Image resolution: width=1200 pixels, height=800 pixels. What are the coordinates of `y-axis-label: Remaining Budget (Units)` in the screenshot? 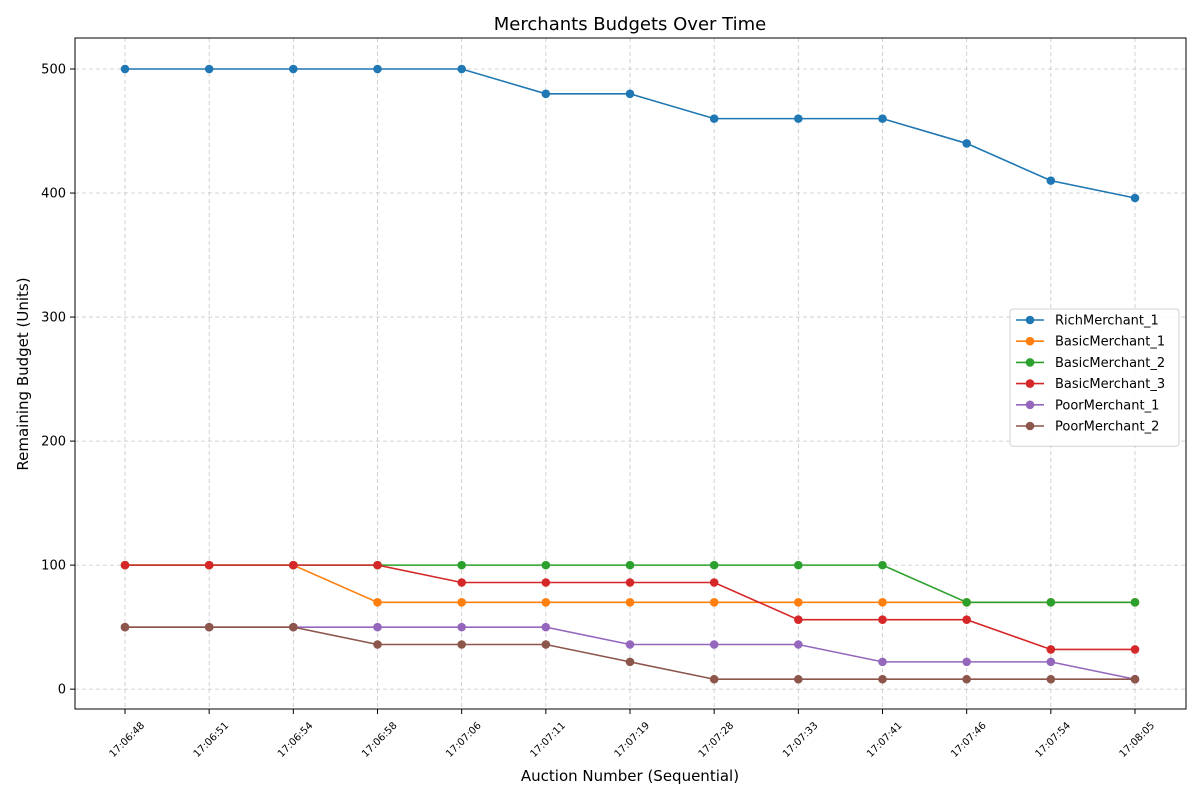 It's located at (23, 373).